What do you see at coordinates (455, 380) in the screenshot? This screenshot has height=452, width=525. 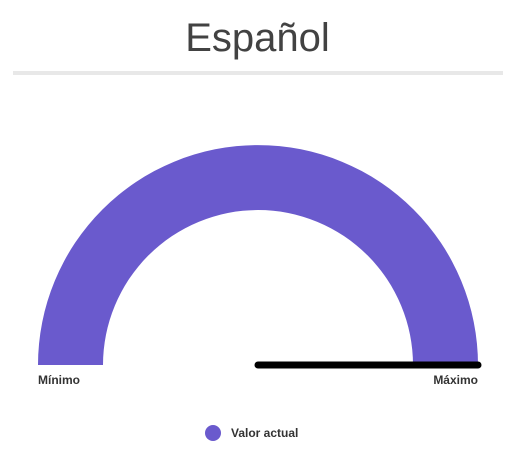 I see `gauge-max-label: Máximo` at bounding box center [455, 380].